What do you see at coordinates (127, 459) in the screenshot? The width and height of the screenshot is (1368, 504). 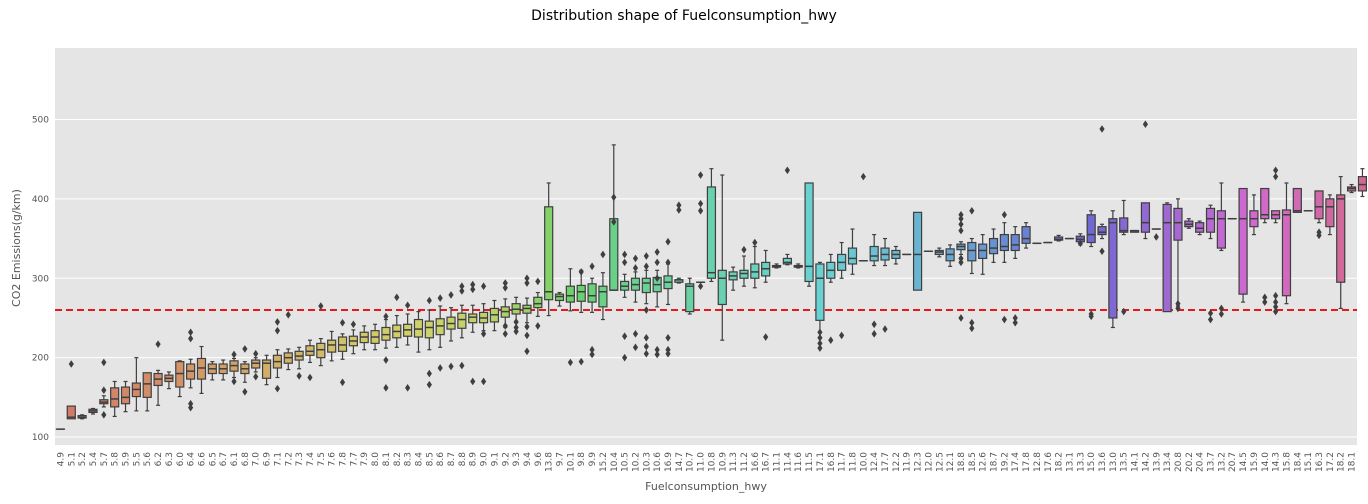 I see `x-tick-label: 5.9` at bounding box center [127, 459].